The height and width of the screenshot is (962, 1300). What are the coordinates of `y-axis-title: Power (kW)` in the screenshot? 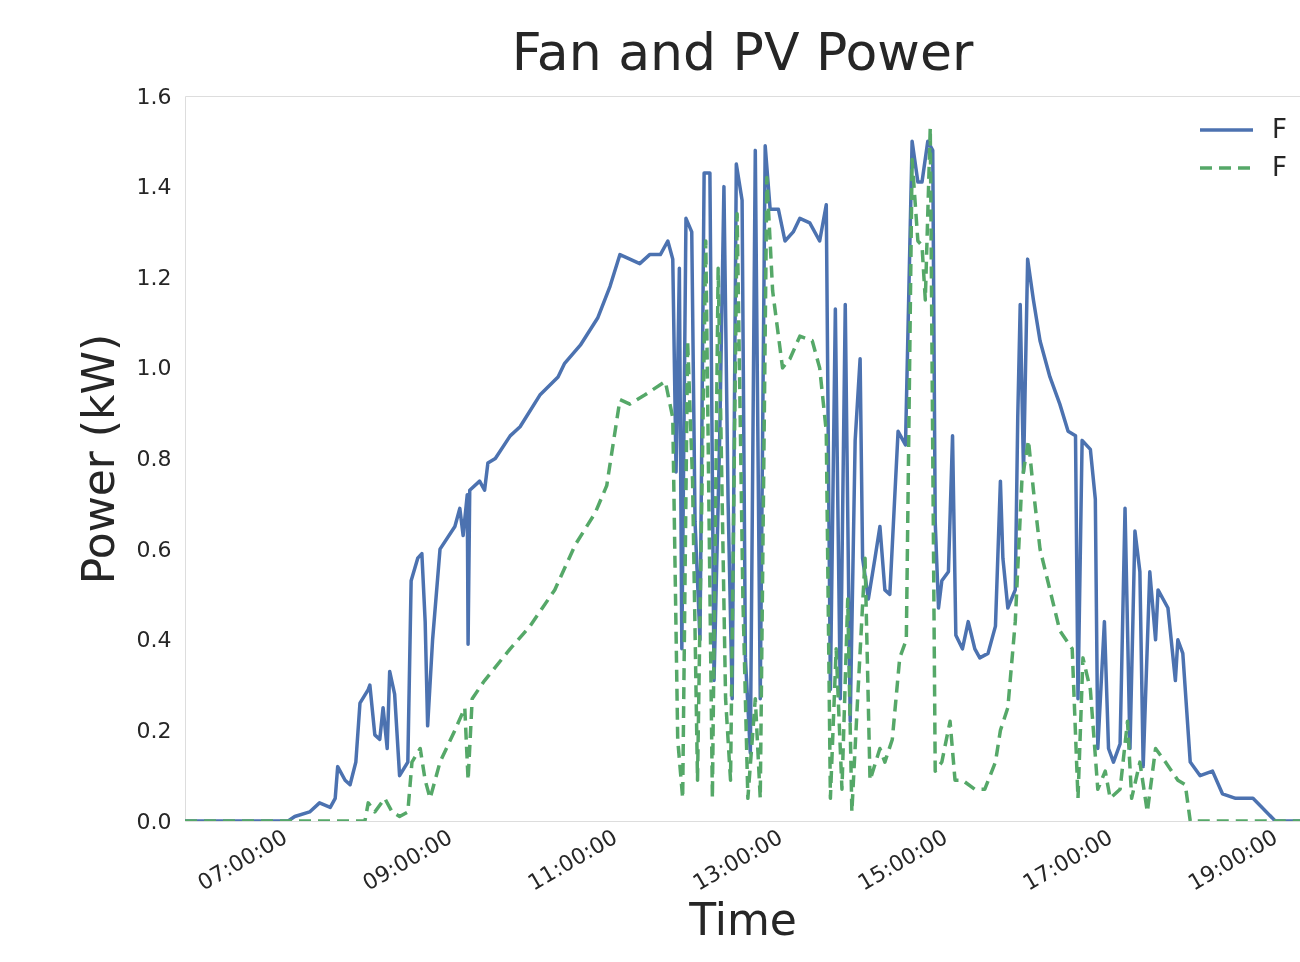 It's located at (98, 459).